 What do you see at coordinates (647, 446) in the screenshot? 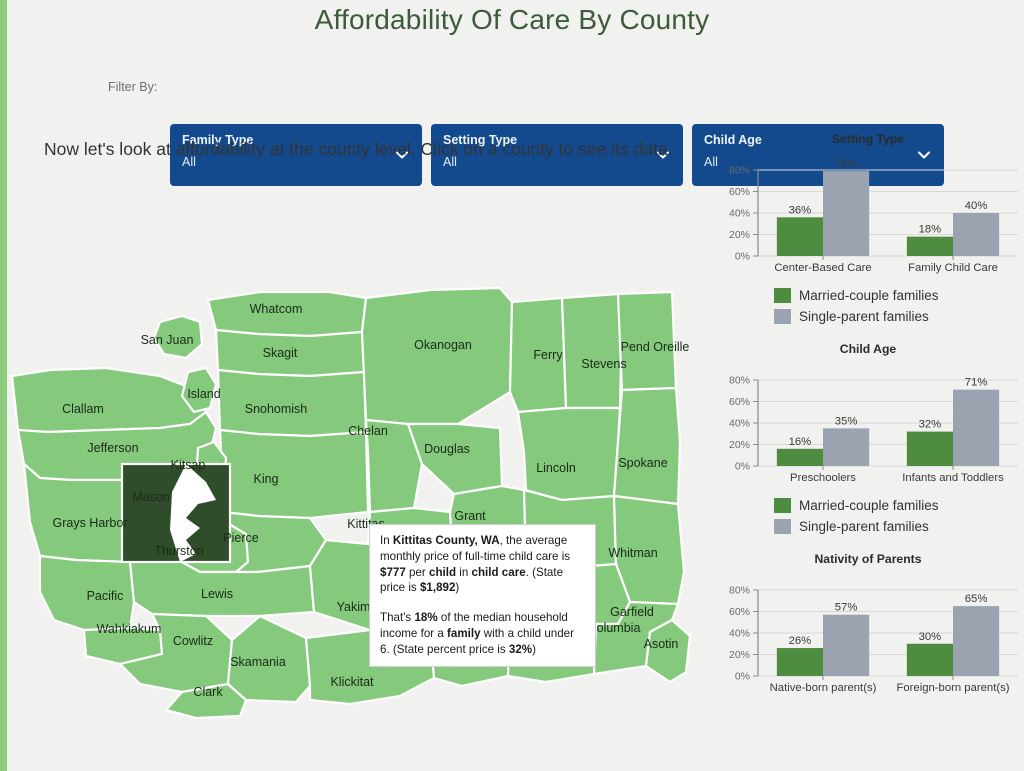
I see `county-spokane` at bounding box center [647, 446].